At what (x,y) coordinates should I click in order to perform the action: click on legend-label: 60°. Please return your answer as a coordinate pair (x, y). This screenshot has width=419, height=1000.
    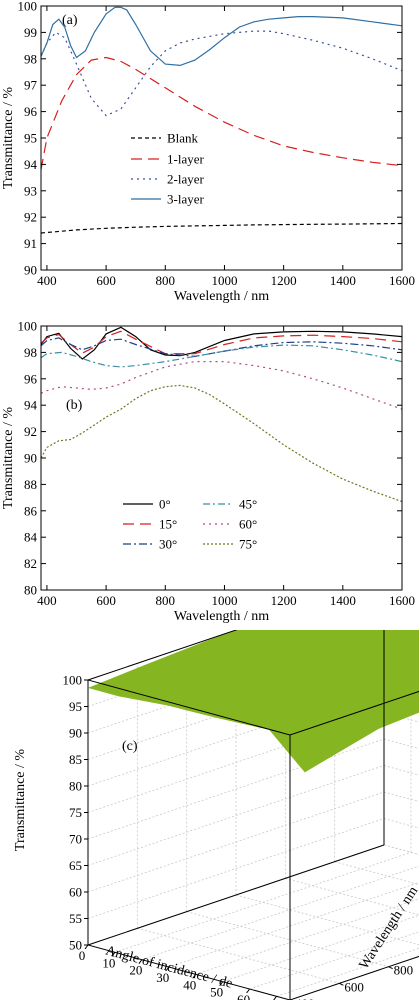
    Looking at the image, I should click on (248, 524).